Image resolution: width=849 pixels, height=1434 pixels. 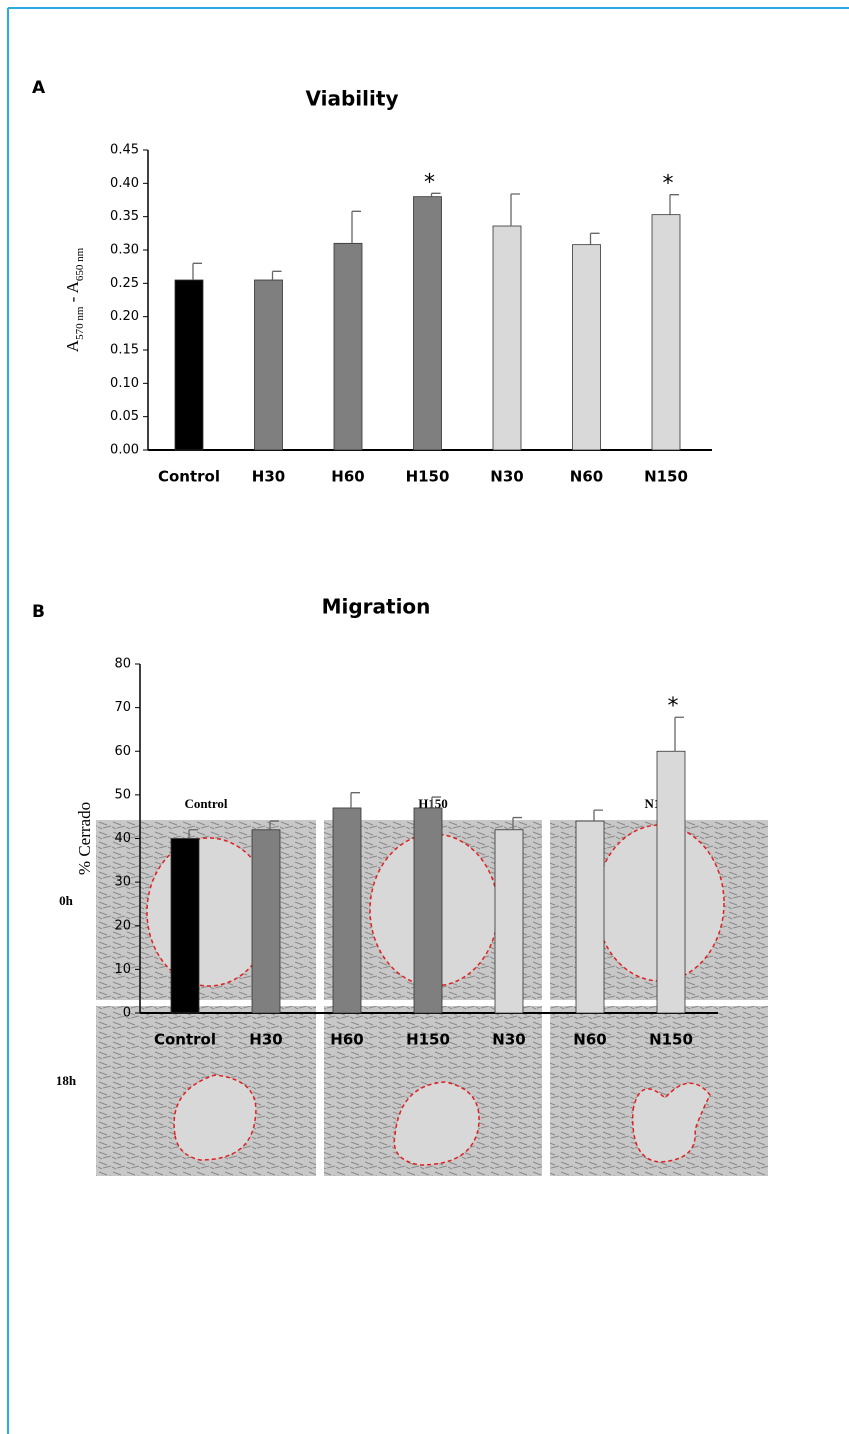 I want to click on y-axis-label: % Cerrado, so click(x=84, y=838).